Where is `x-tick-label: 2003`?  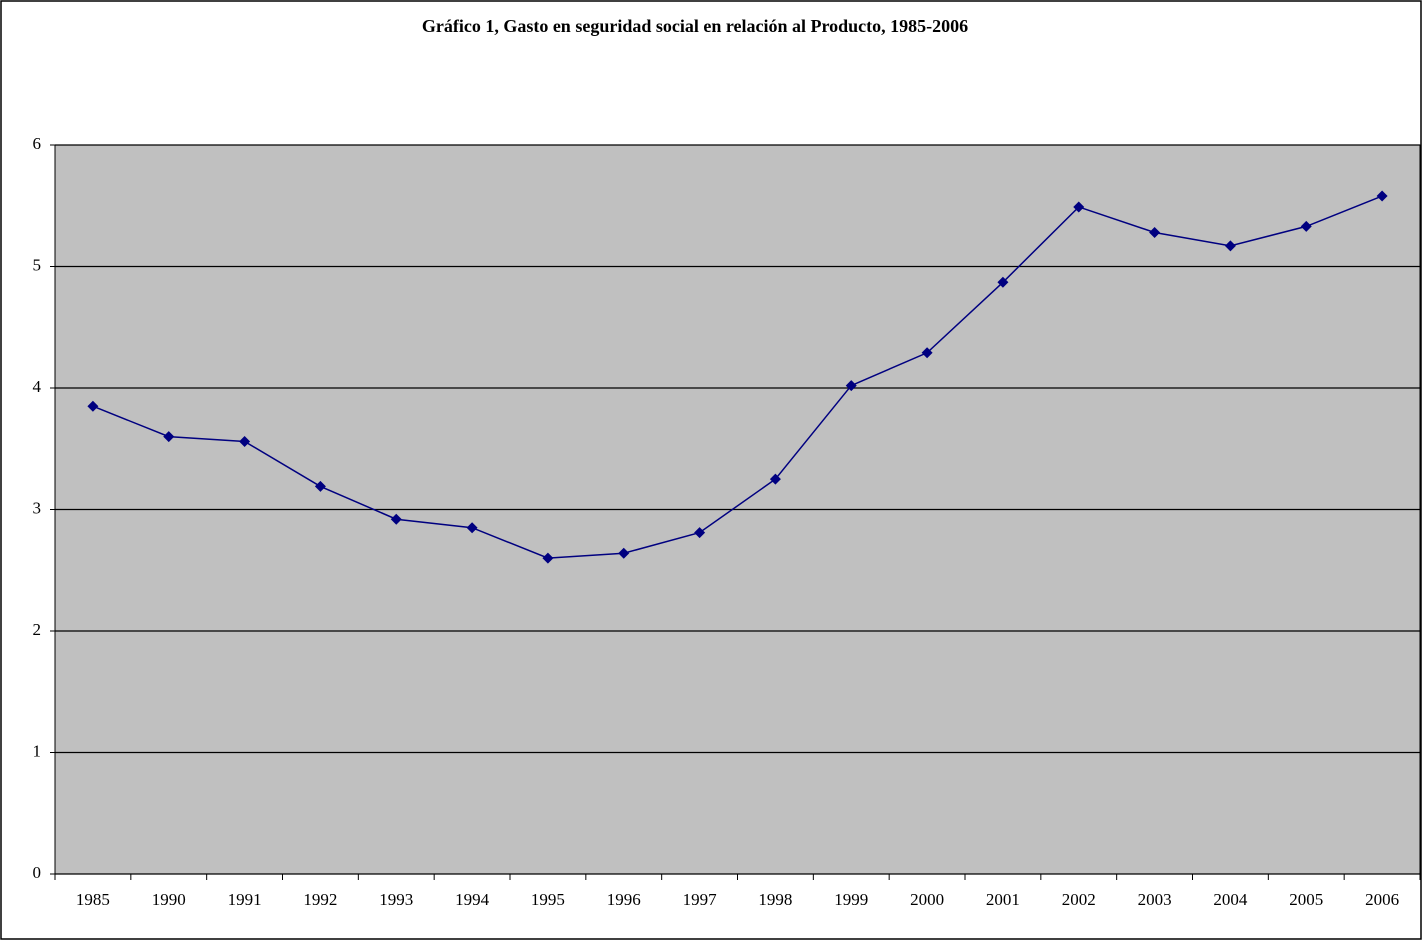 x-tick-label: 2003 is located at coordinates (1155, 899).